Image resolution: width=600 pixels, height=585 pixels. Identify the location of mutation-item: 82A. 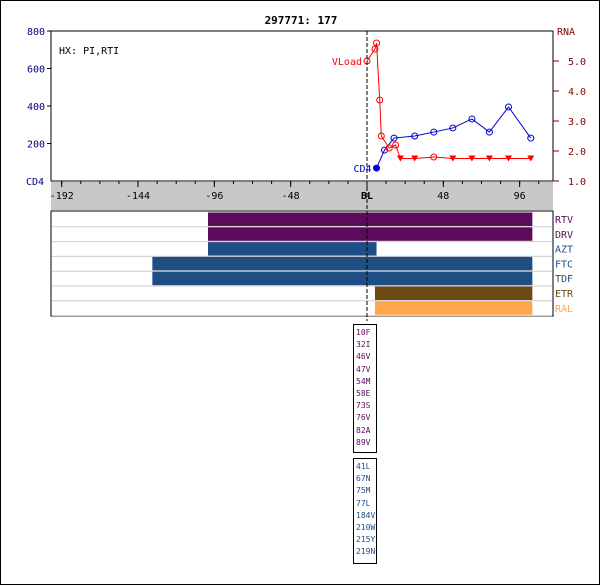
(363, 430).